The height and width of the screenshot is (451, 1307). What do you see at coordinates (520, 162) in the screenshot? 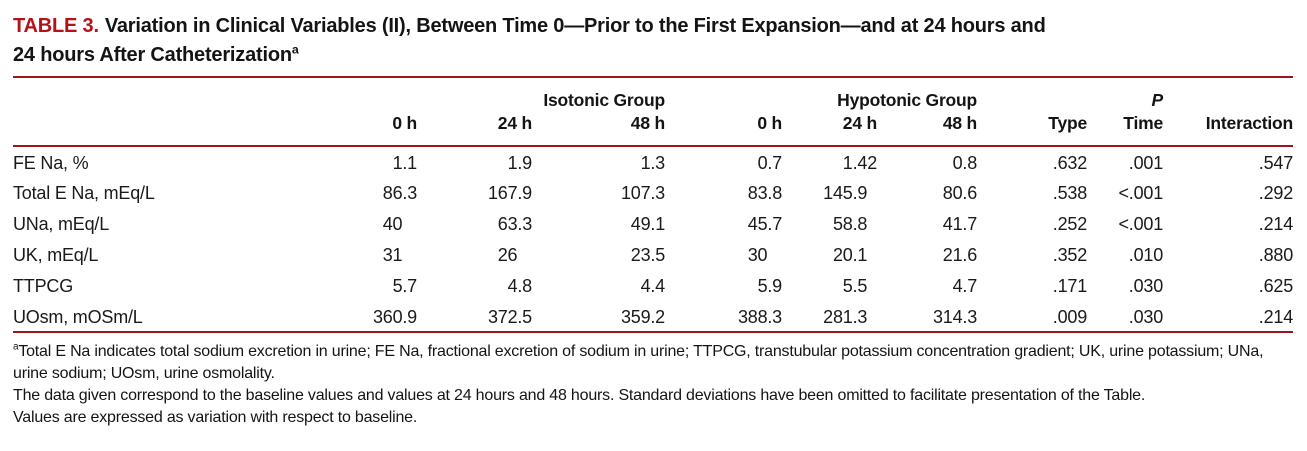
I see `value-cell: 1.9` at bounding box center [520, 162].